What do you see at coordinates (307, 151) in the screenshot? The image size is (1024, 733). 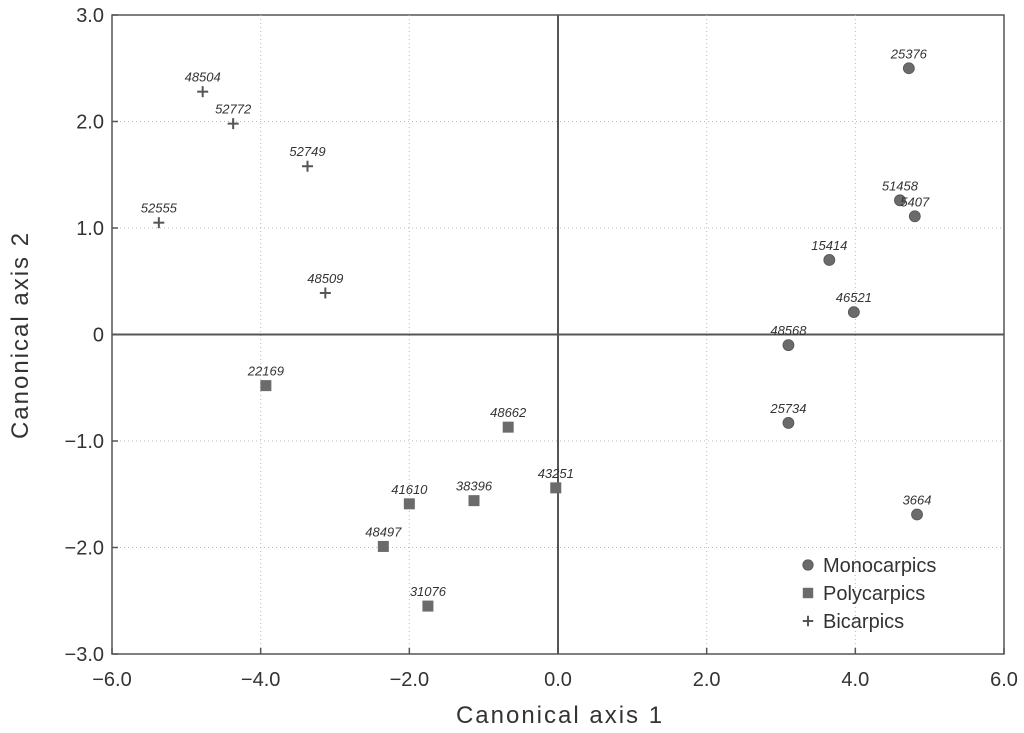 I see `data-point-label: 52749` at bounding box center [307, 151].